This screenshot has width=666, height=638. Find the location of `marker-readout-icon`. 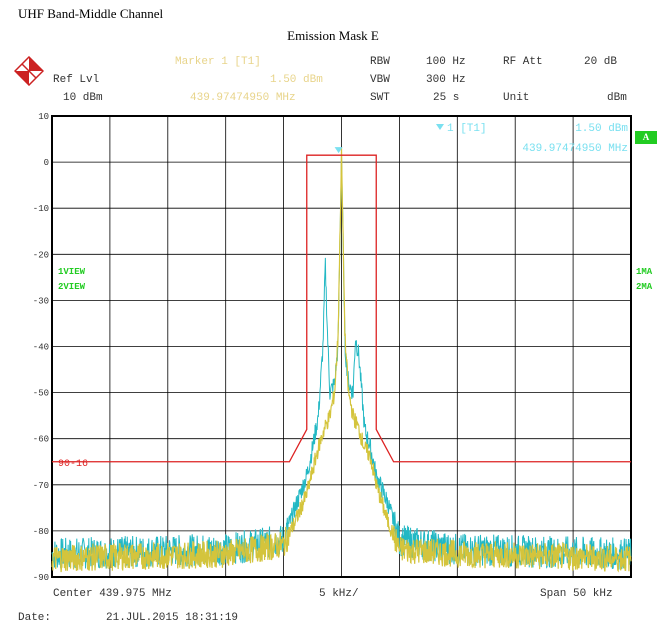

marker-readout-icon is located at coordinates (440, 127).